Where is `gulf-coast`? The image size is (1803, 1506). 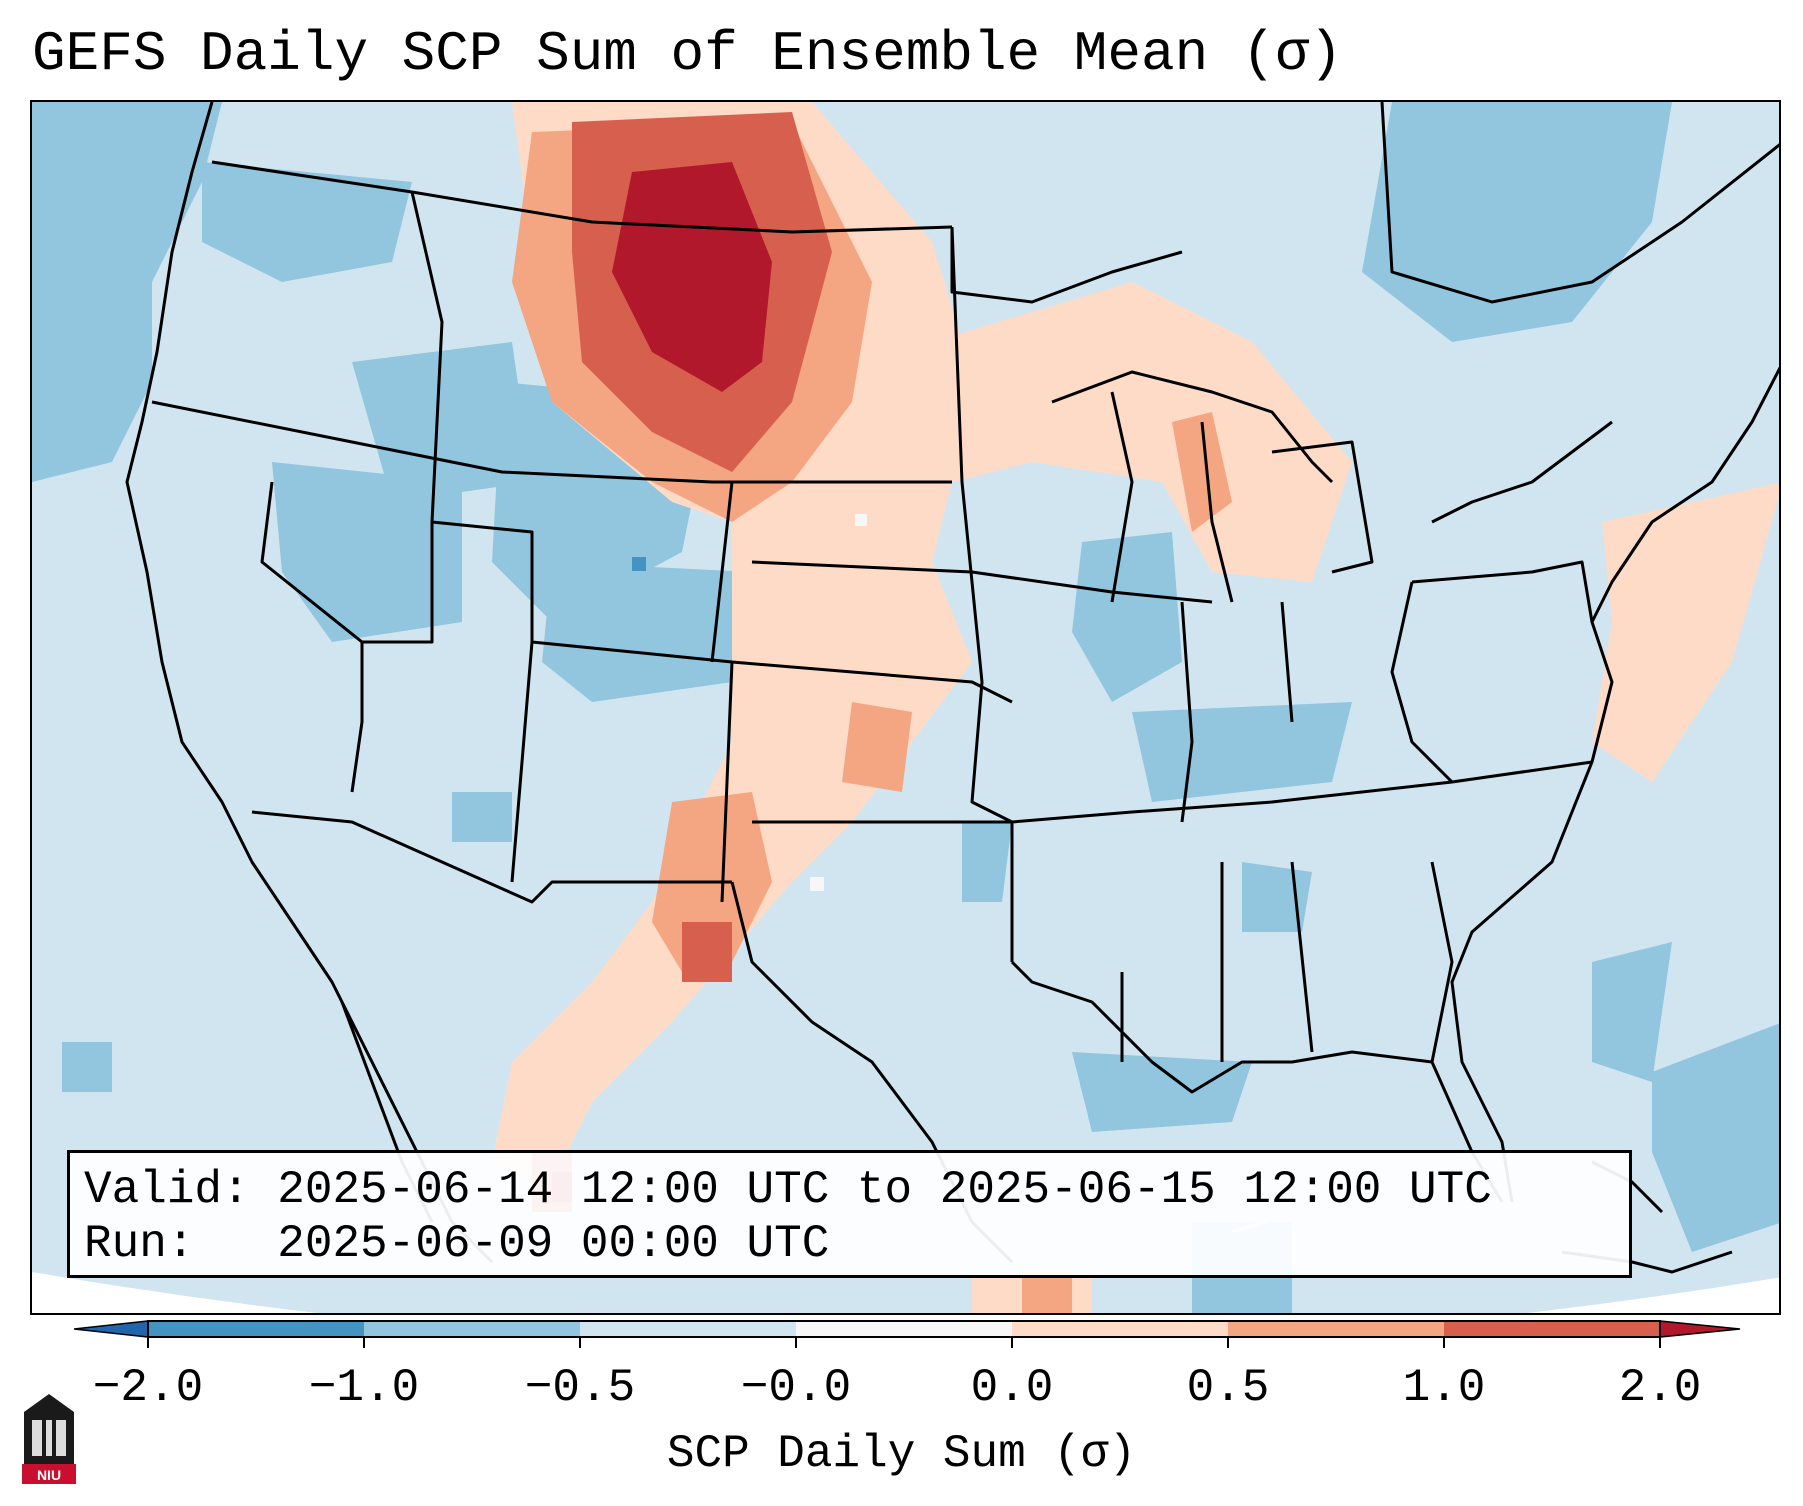
gulf-coast is located at coordinates (1257, 1081).